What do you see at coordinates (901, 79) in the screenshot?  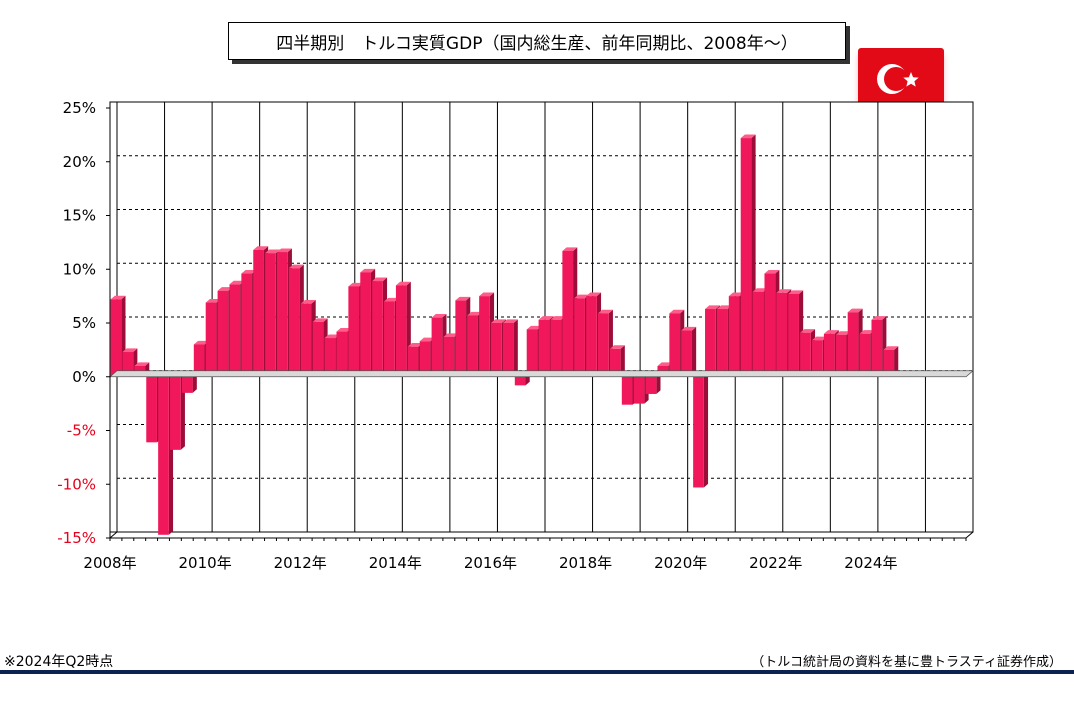 I see `turkey-flag-icon` at bounding box center [901, 79].